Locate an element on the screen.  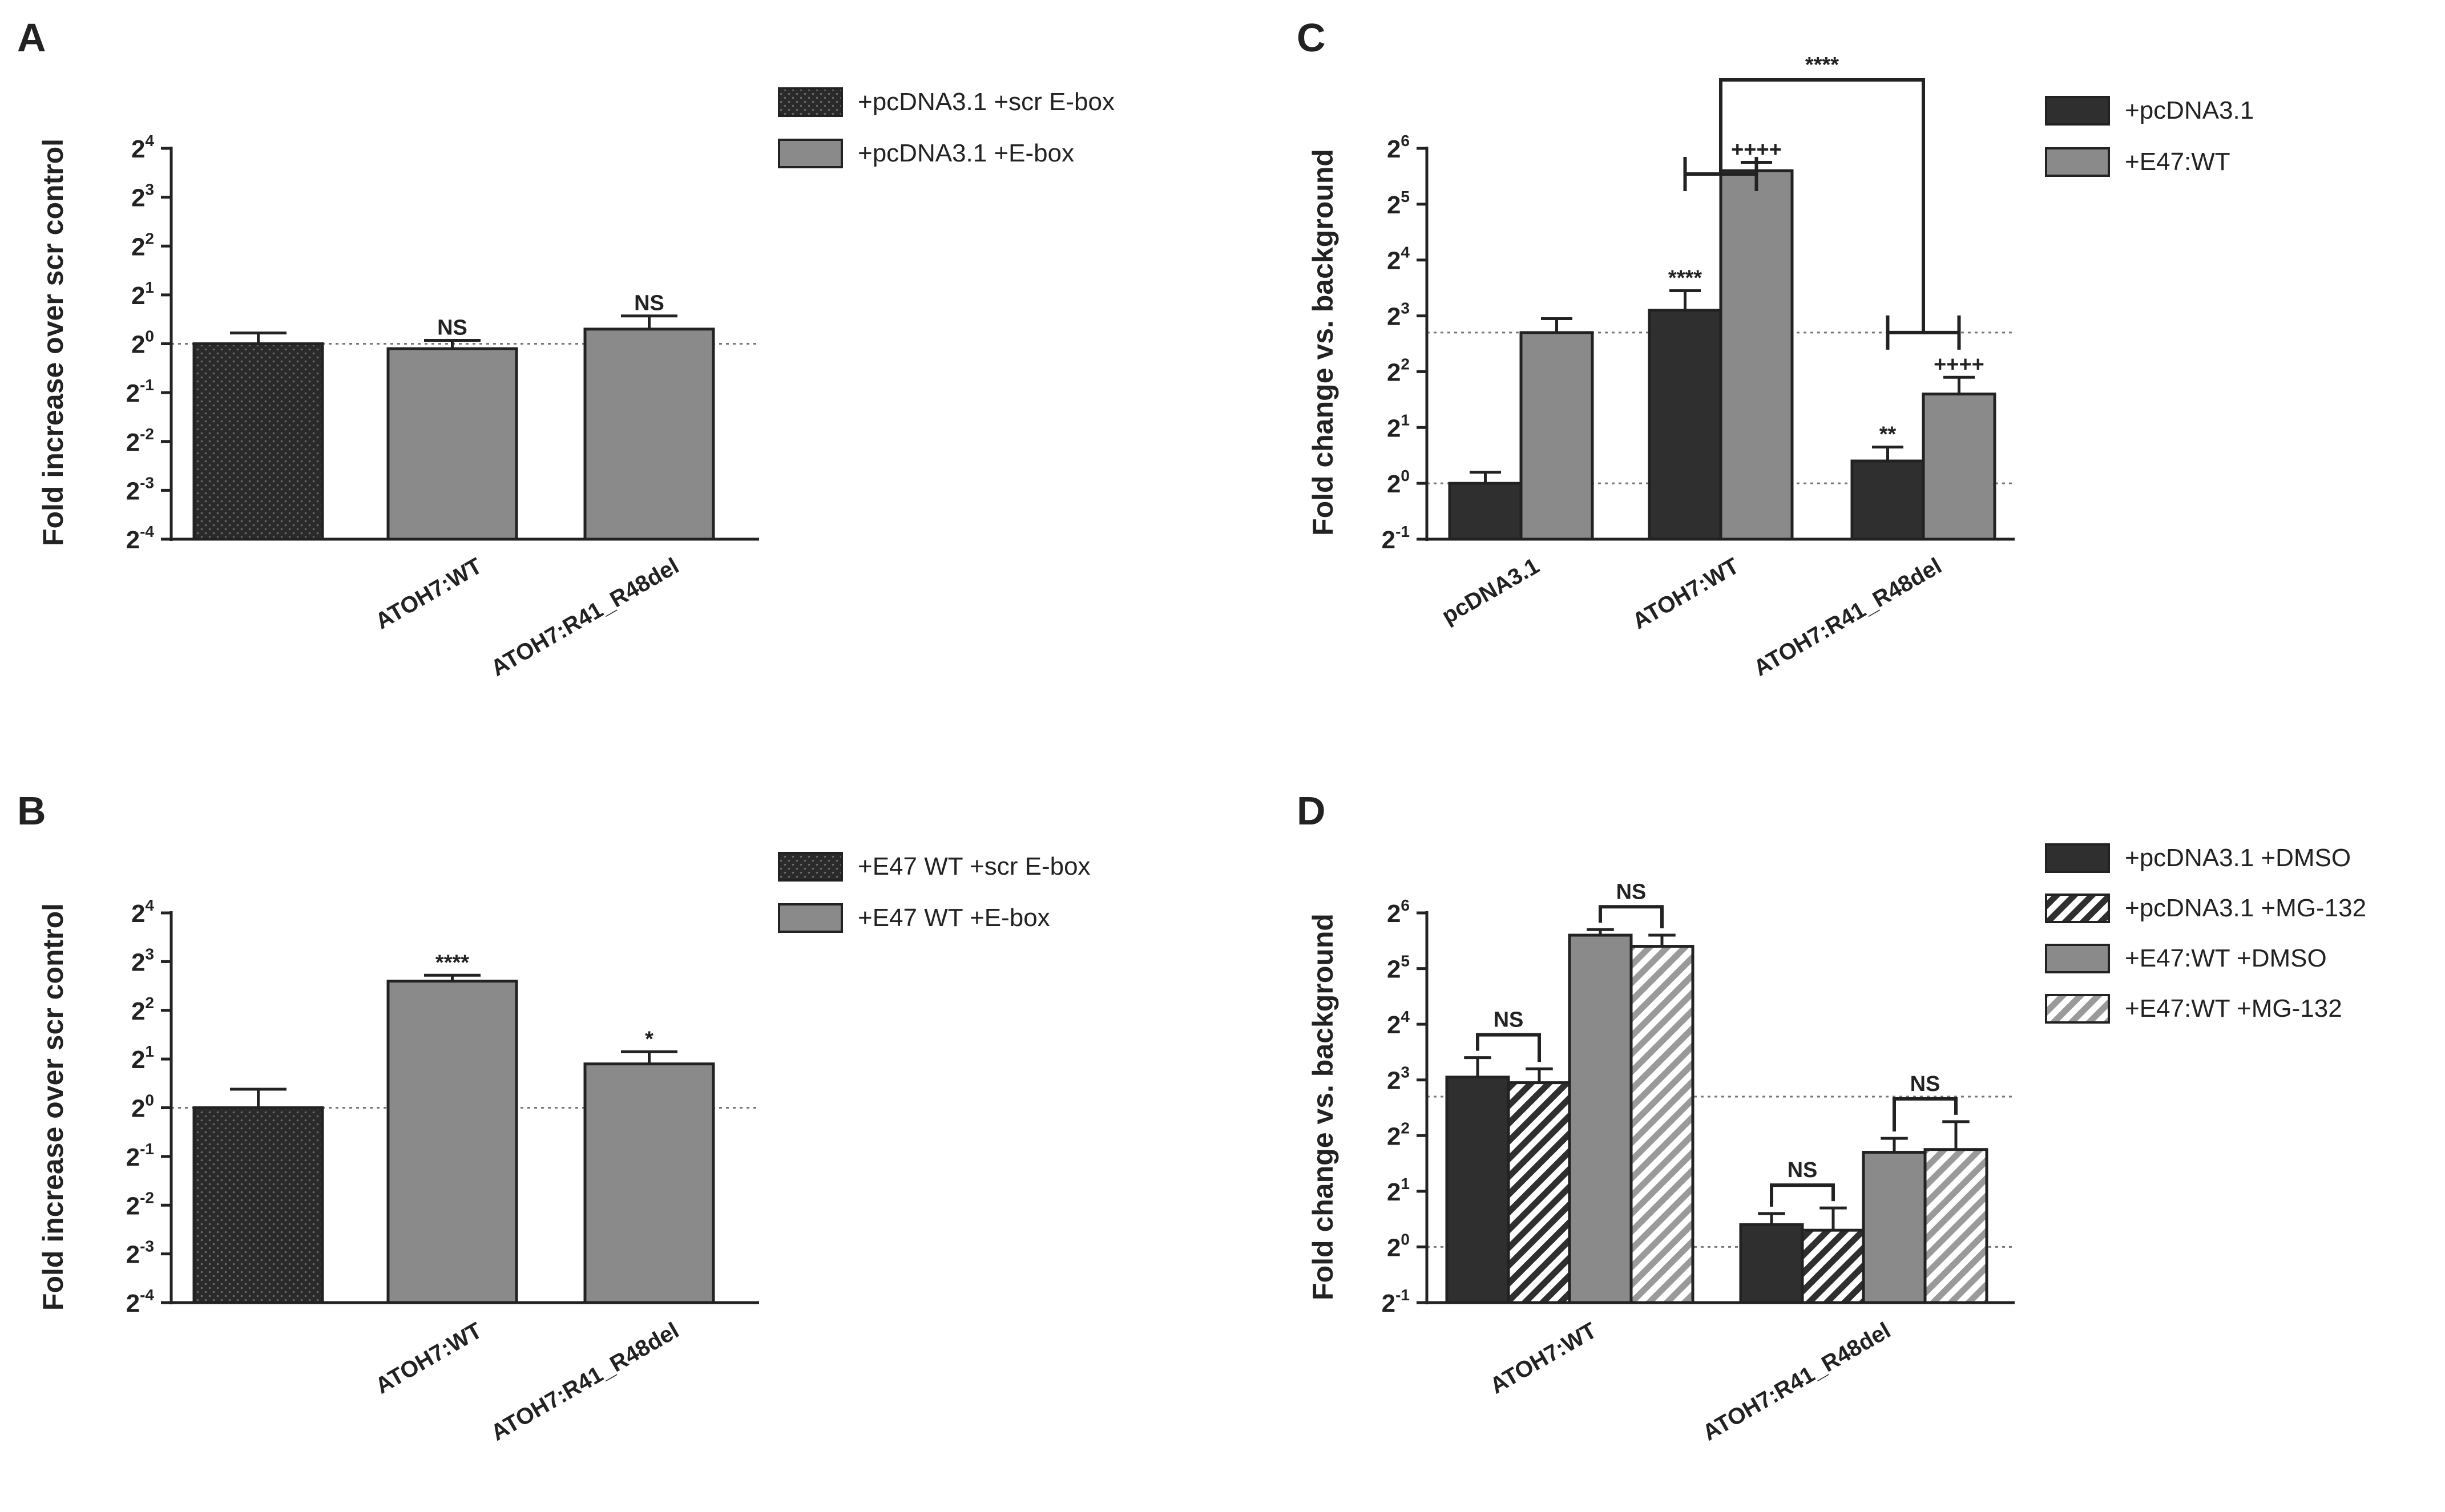
legend-label: +pcDNA3.1 +MG-132 is located at coordinates (2245, 908).